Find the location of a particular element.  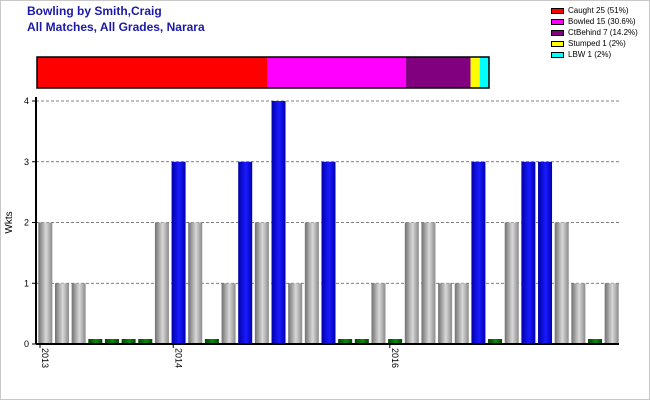

legend-label: LBW 1 (2%) is located at coordinates (590, 54).